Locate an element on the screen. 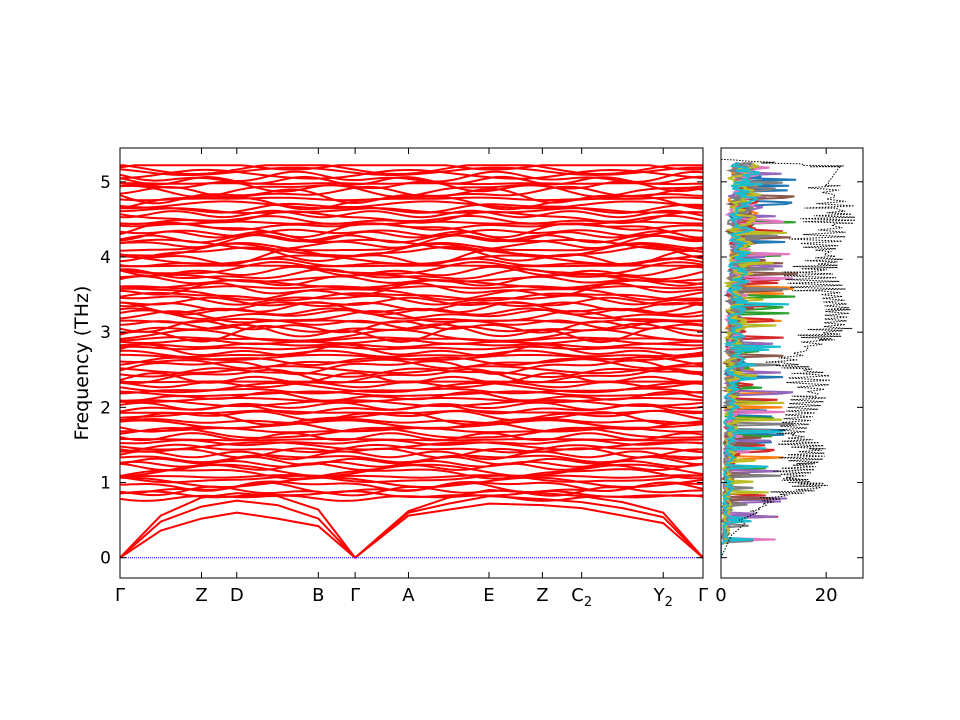  dos-plot-frame is located at coordinates (792, 363).